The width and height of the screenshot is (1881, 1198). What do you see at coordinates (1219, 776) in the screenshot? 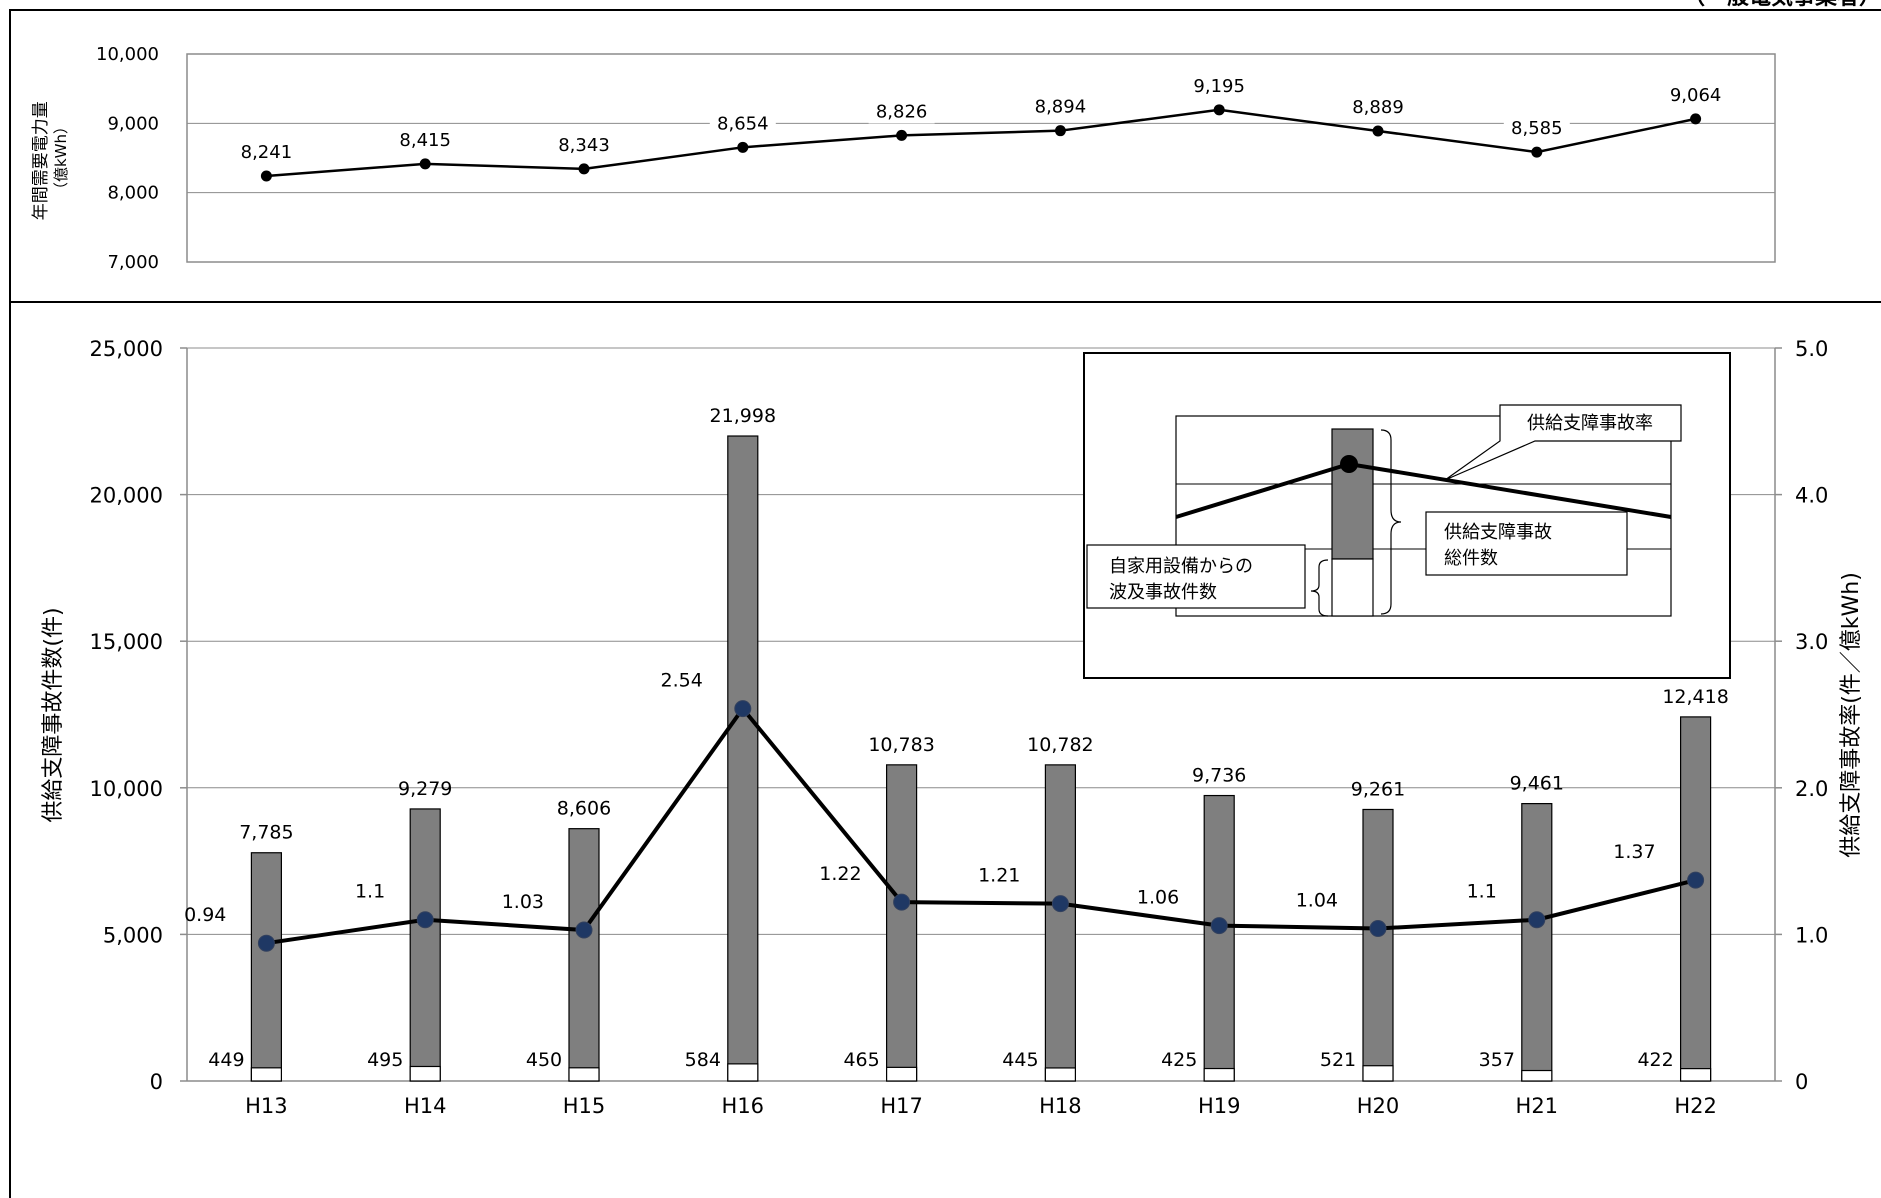
I see `total-accidents-label: 9,736` at bounding box center [1219, 776].